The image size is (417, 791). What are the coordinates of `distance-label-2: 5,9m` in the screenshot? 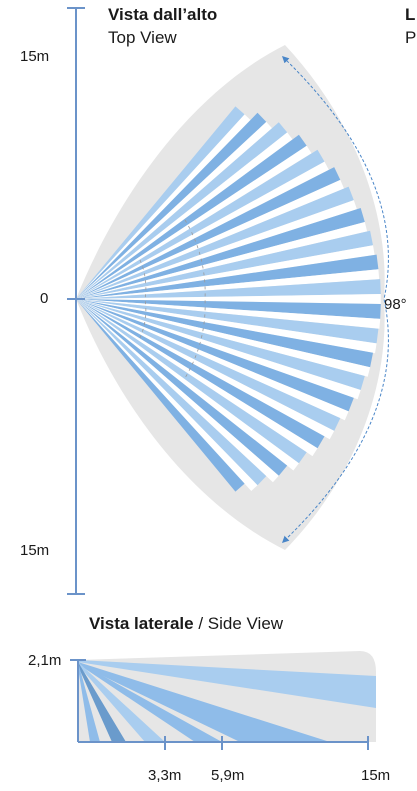 It's located at (228, 775).